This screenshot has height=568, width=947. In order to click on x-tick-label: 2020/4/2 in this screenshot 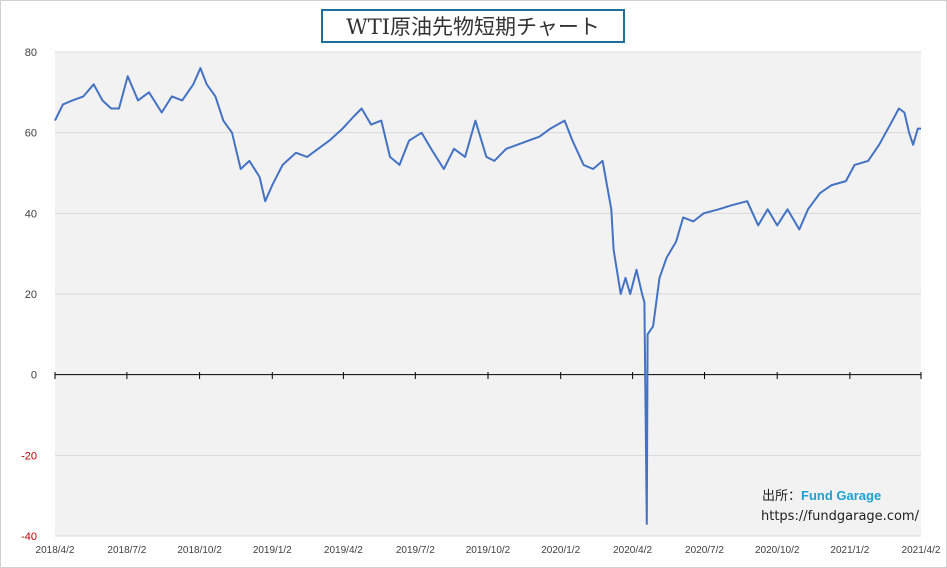, I will do `click(632, 550)`.